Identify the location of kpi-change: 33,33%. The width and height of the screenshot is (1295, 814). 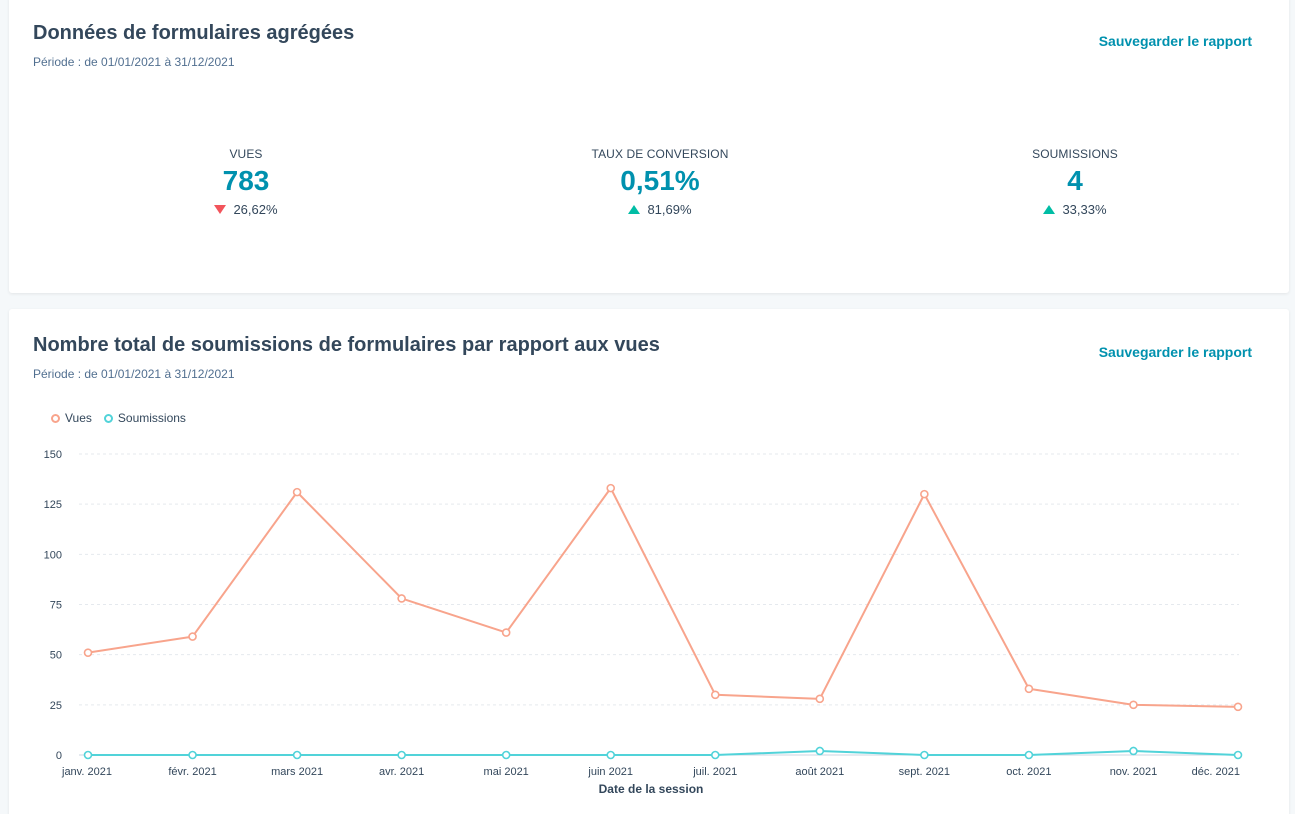
(1075, 209).